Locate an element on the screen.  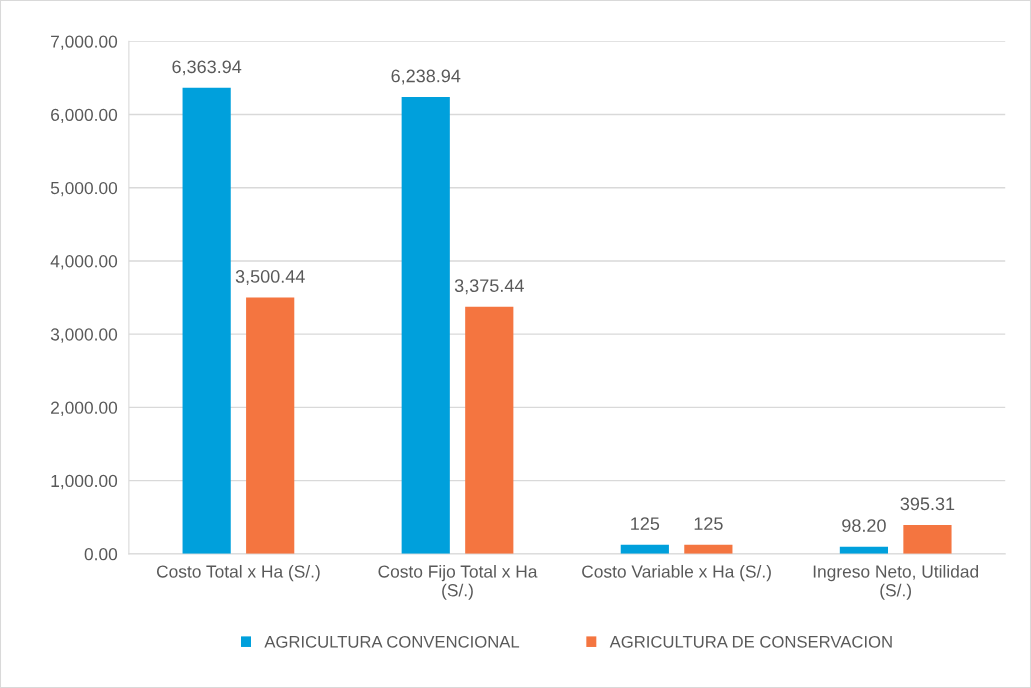
y-tick-label: 5,000.00 is located at coordinates (84, 189).